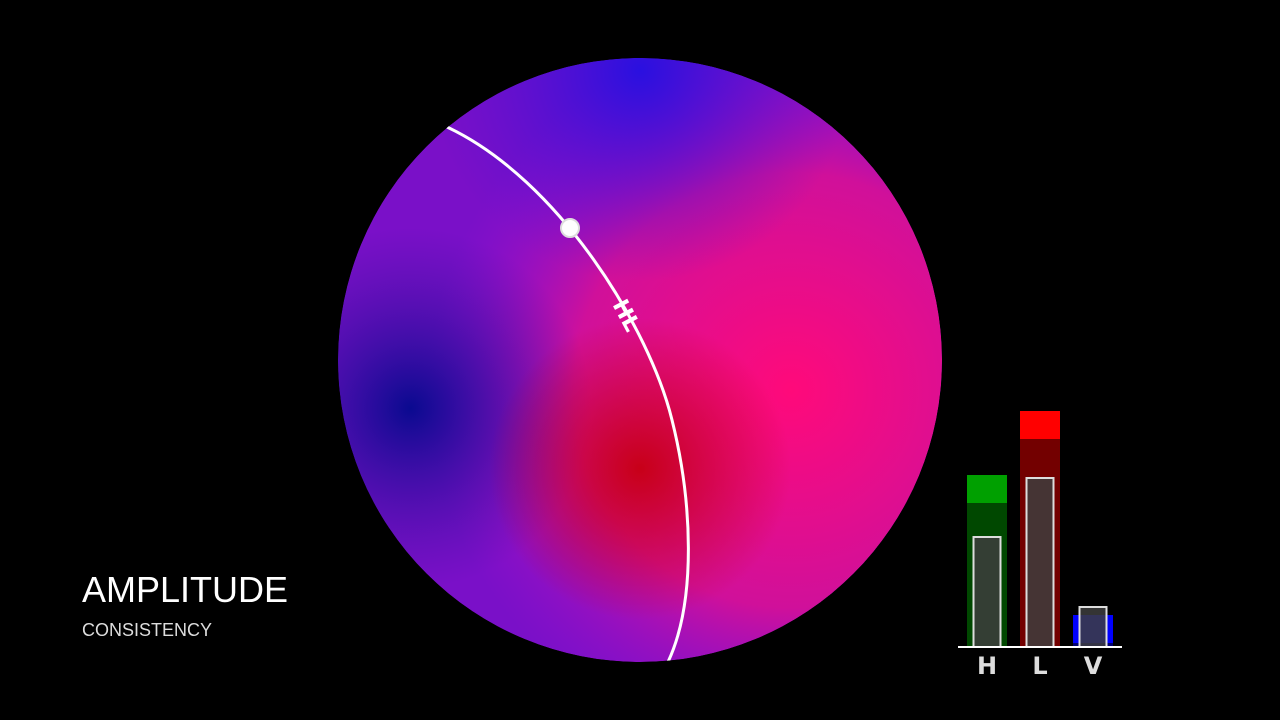  What do you see at coordinates (185, 589) in the screenshot?
I see `title: AMPLITUDE` at bounding box center [185, 589].